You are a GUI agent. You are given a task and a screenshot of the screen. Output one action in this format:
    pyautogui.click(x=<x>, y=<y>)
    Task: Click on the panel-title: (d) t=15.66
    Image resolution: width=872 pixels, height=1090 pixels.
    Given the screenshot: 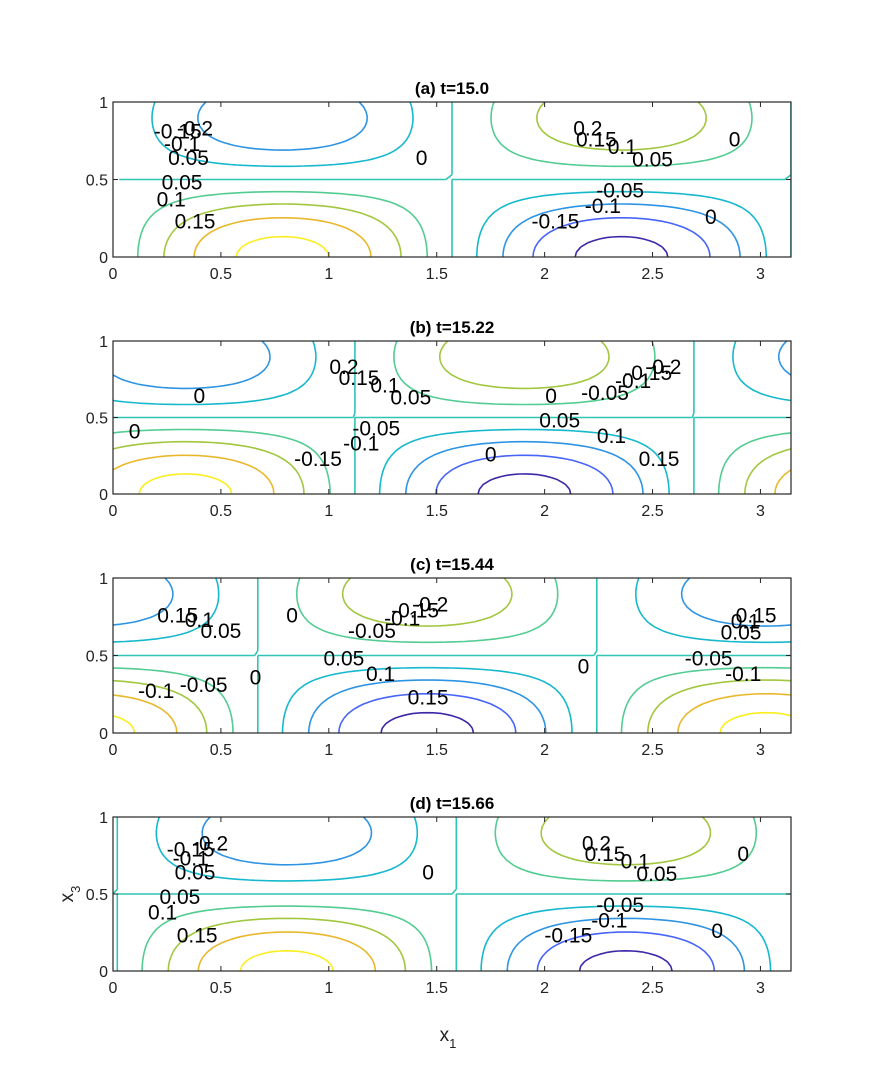 What is the action you would take?
    pyautogui.click(x=452, y=803)
    